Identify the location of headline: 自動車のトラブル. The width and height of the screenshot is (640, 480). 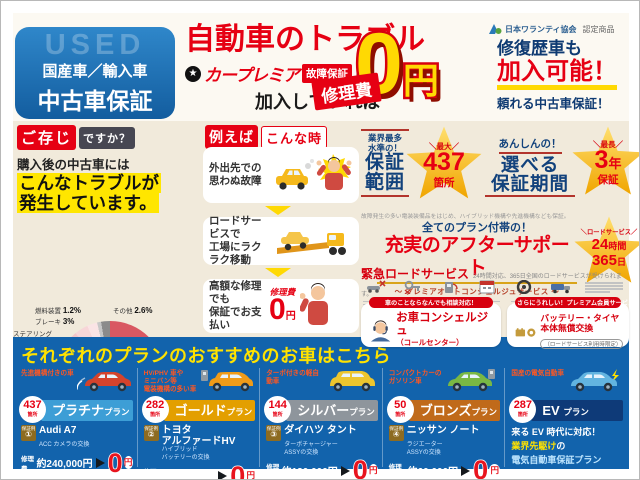
(305, 39).